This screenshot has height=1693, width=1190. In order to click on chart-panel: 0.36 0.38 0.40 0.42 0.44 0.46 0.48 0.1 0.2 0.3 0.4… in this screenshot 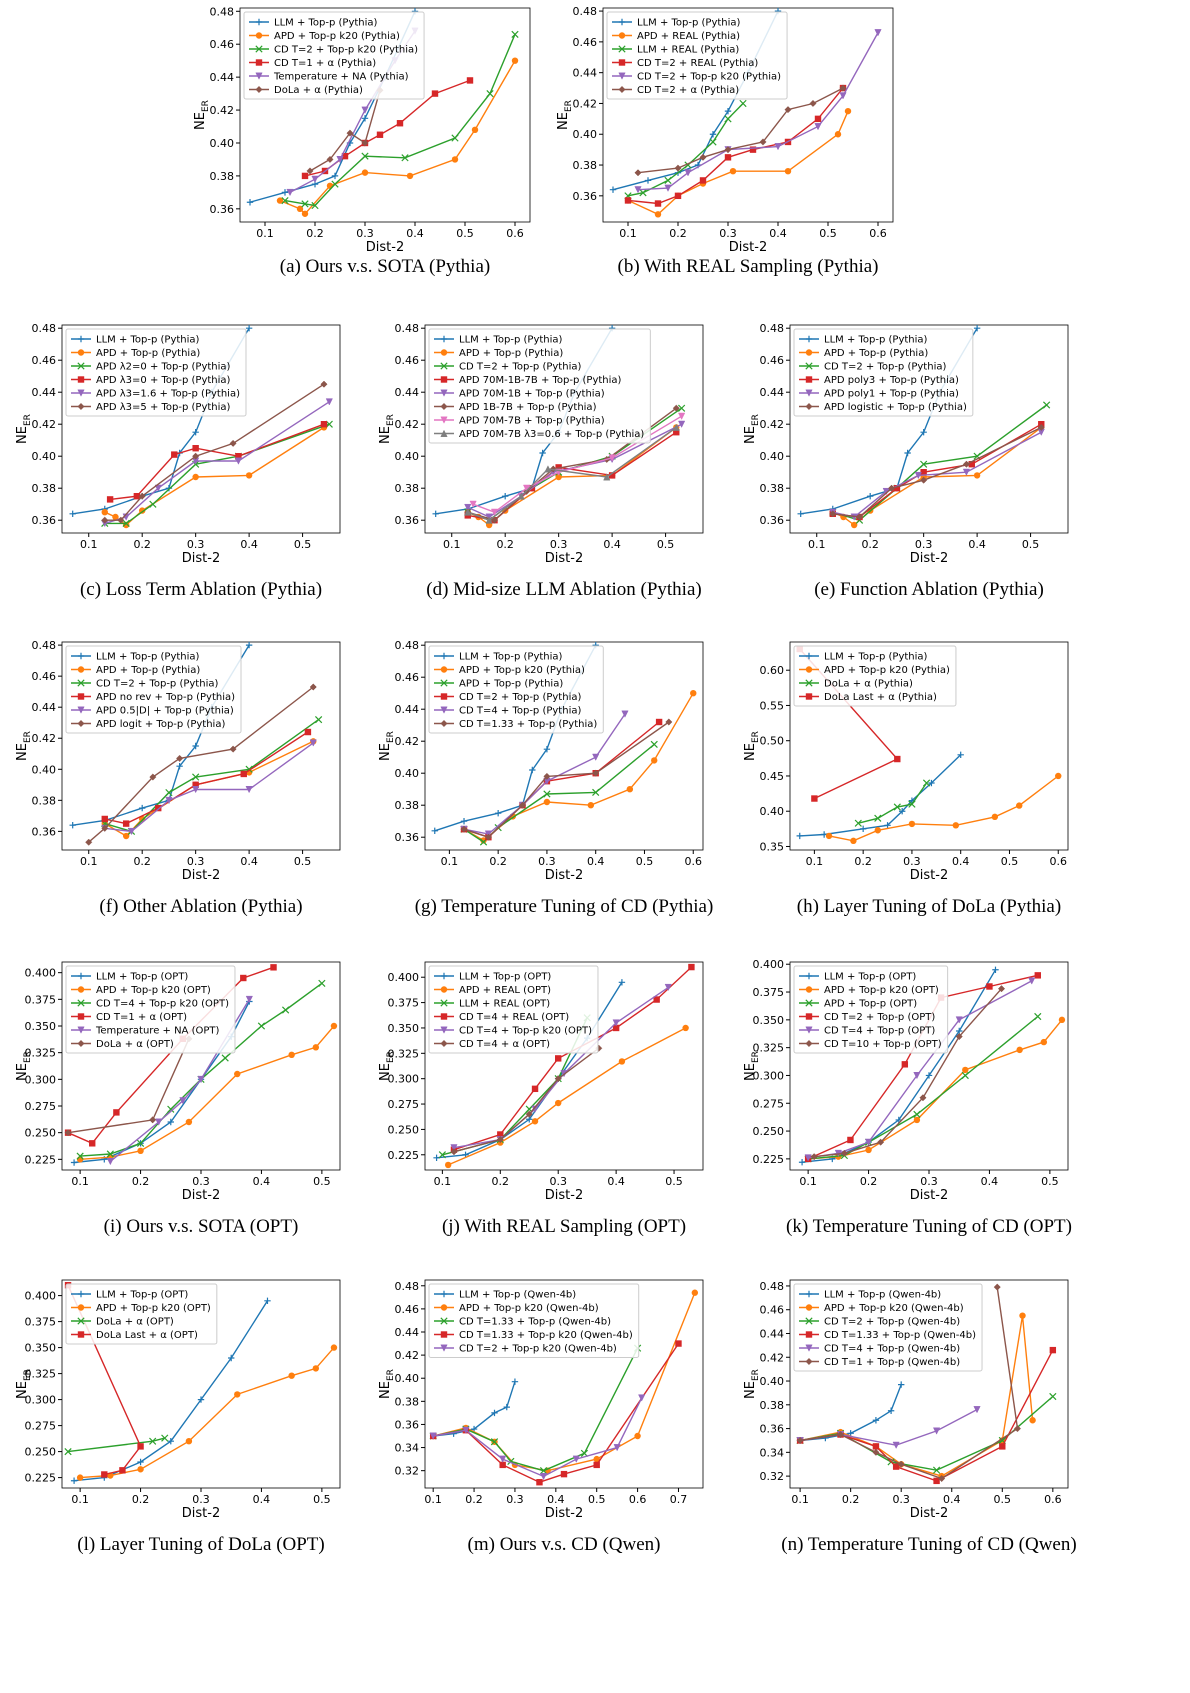, I will do `click(725, 141)`.